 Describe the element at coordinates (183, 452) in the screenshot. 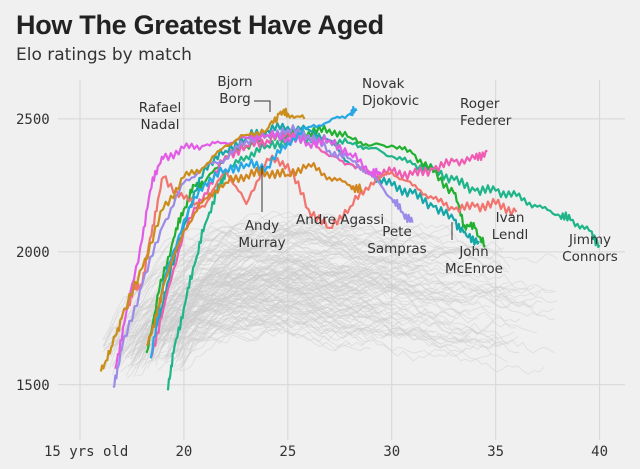

I see `x-tick-label: 20` at that location.